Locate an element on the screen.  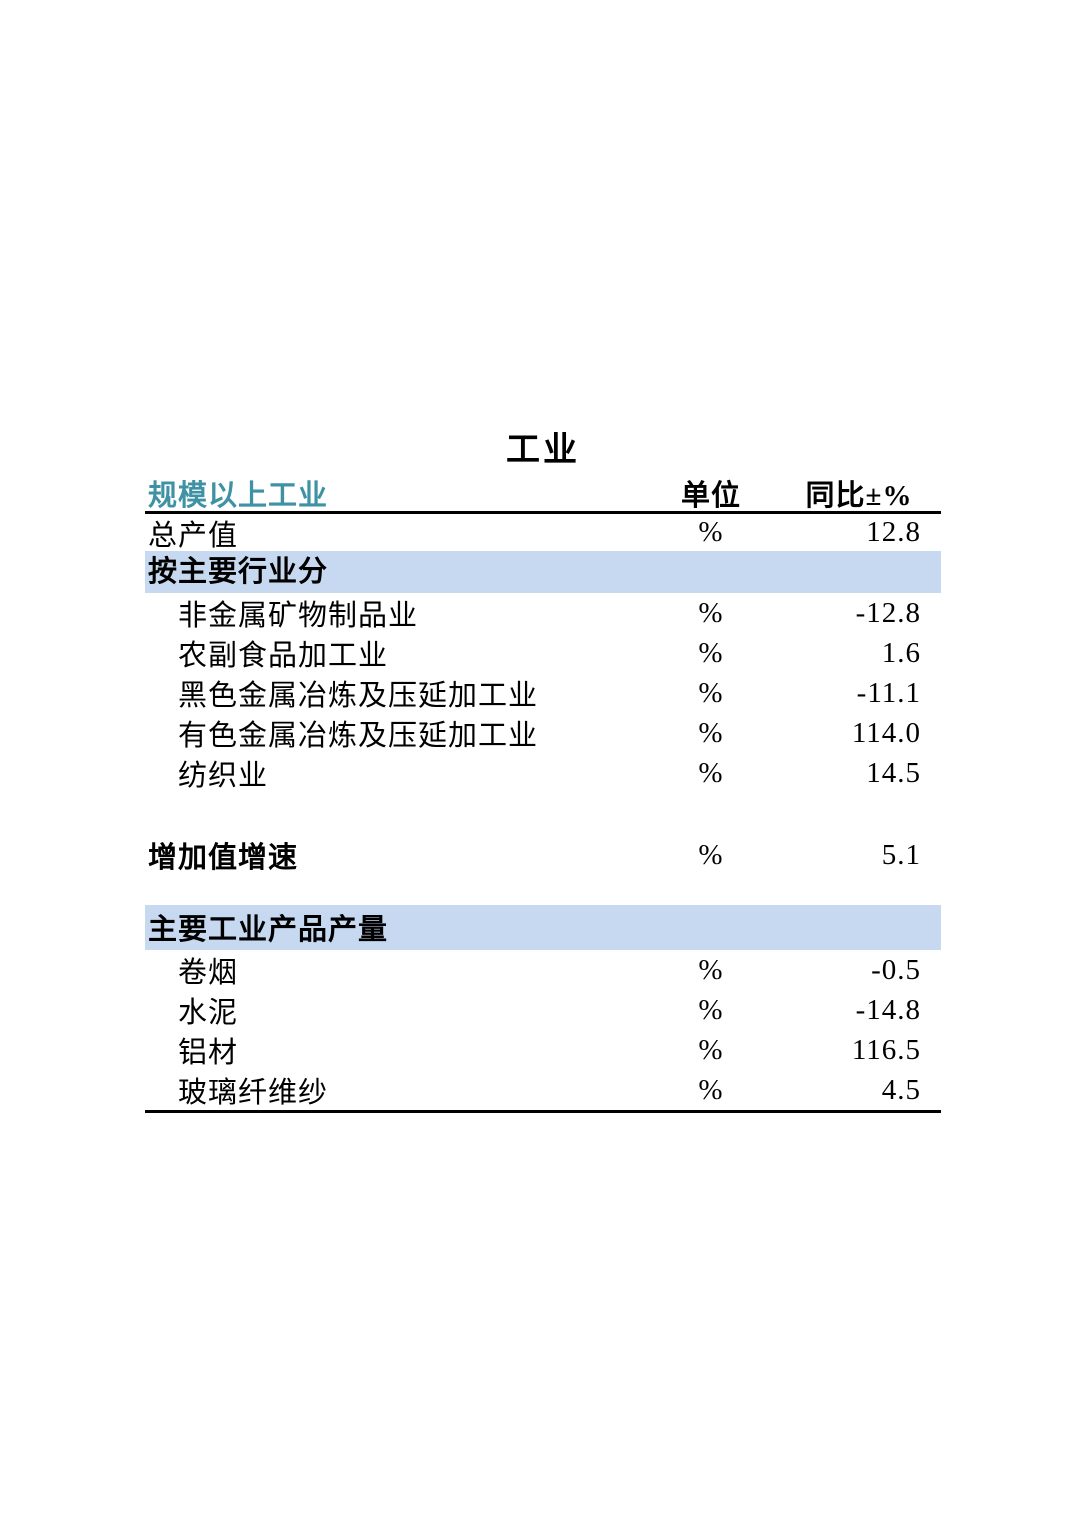
row-label: 玻璃纤维纱 is located at coordinates (253, 1093).